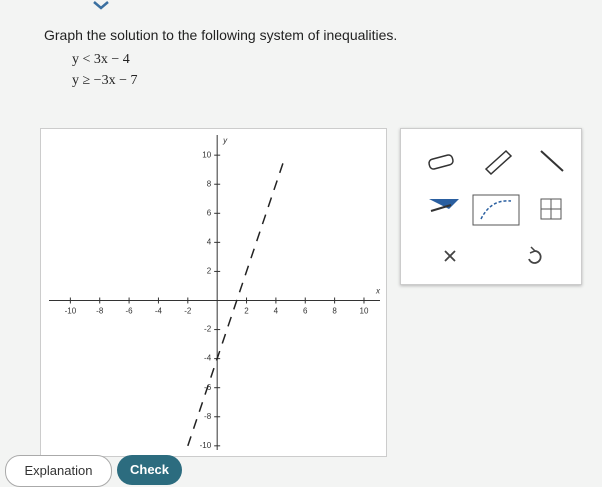 This screenshot has width=602, height=487. I want to click on pencil-tool, so click(498, 162).